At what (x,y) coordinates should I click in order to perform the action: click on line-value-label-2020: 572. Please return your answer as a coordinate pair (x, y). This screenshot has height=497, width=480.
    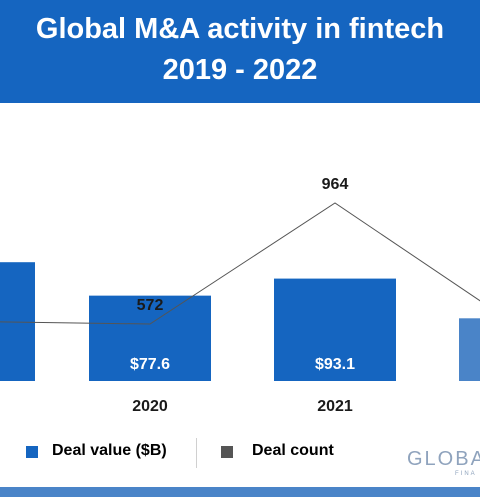
    Looking at the image, I should click on (150, 305).